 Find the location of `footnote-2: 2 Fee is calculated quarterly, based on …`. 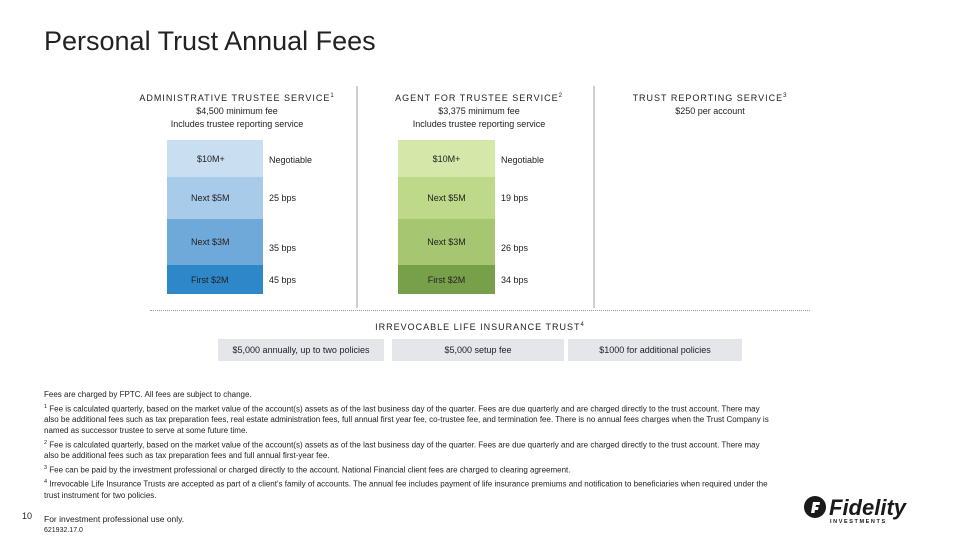

footnote-2: 2 Fee is calculated quarterly, based on … is located at coordinates (408, 450).